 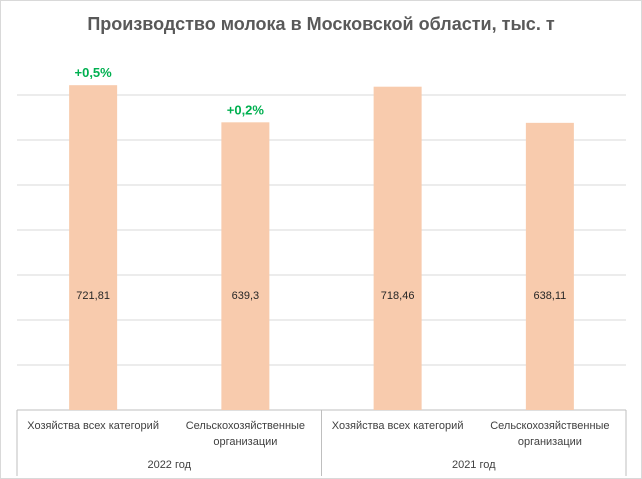 I want to click on category-label-0-0-0: Хозяйства всех категорий, so click(x=93, y=426).